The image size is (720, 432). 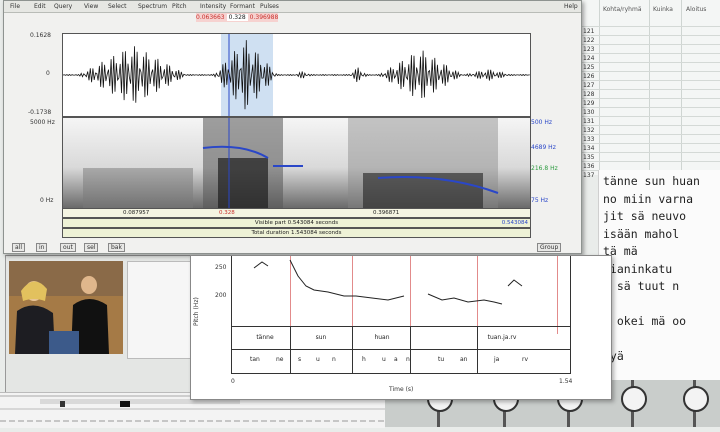 What do you see at coordinates (589, 94) in the screenshot?
I see `sheet-row-id: 128` at bounding box center [589, 94].